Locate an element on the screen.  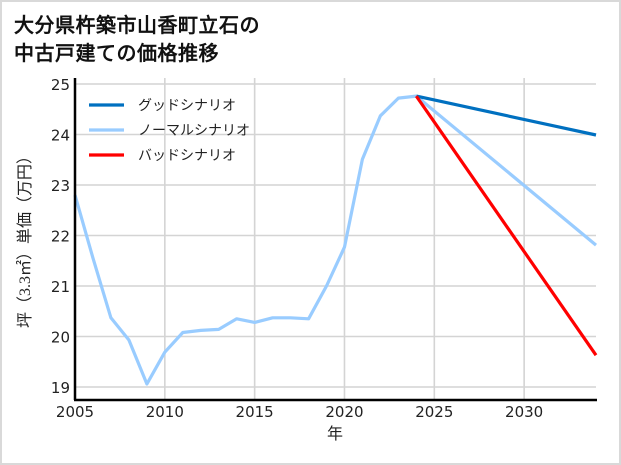
y-tick-label: 21 is located at coordinates (60, 287).